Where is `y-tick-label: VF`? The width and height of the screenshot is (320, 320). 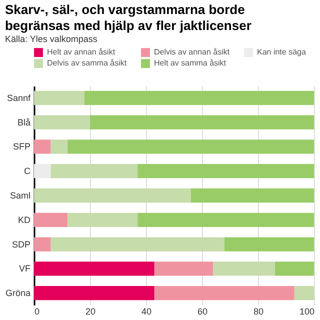 y-tick-label: VF is located at coordinates (24, 269).